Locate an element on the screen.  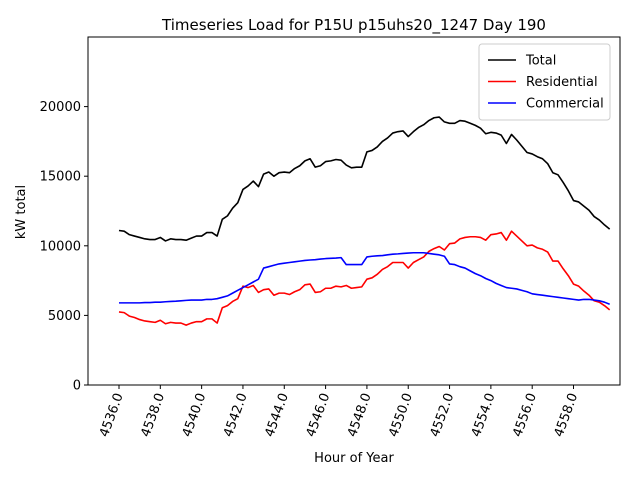
legend: Total Residential Commercial is located at coordinates (544, 82).